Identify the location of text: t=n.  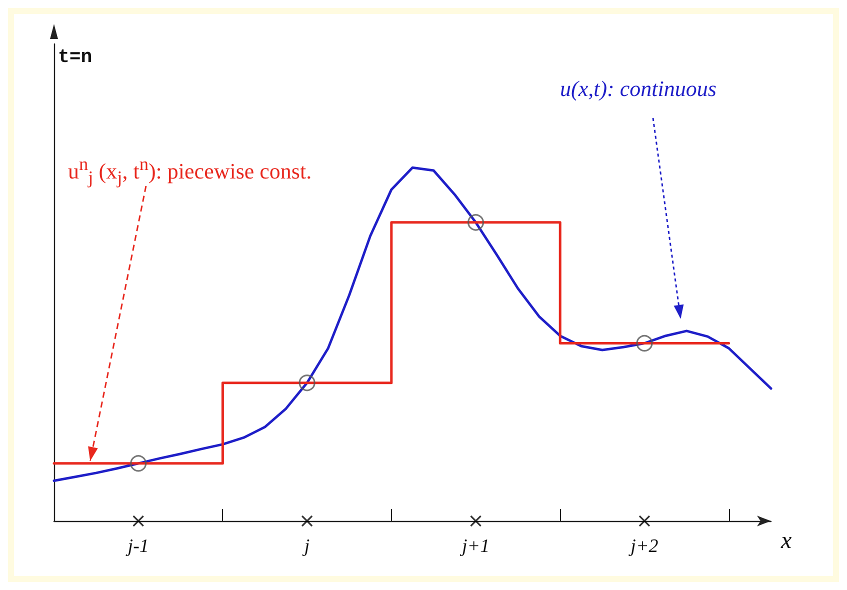
(75, 57).